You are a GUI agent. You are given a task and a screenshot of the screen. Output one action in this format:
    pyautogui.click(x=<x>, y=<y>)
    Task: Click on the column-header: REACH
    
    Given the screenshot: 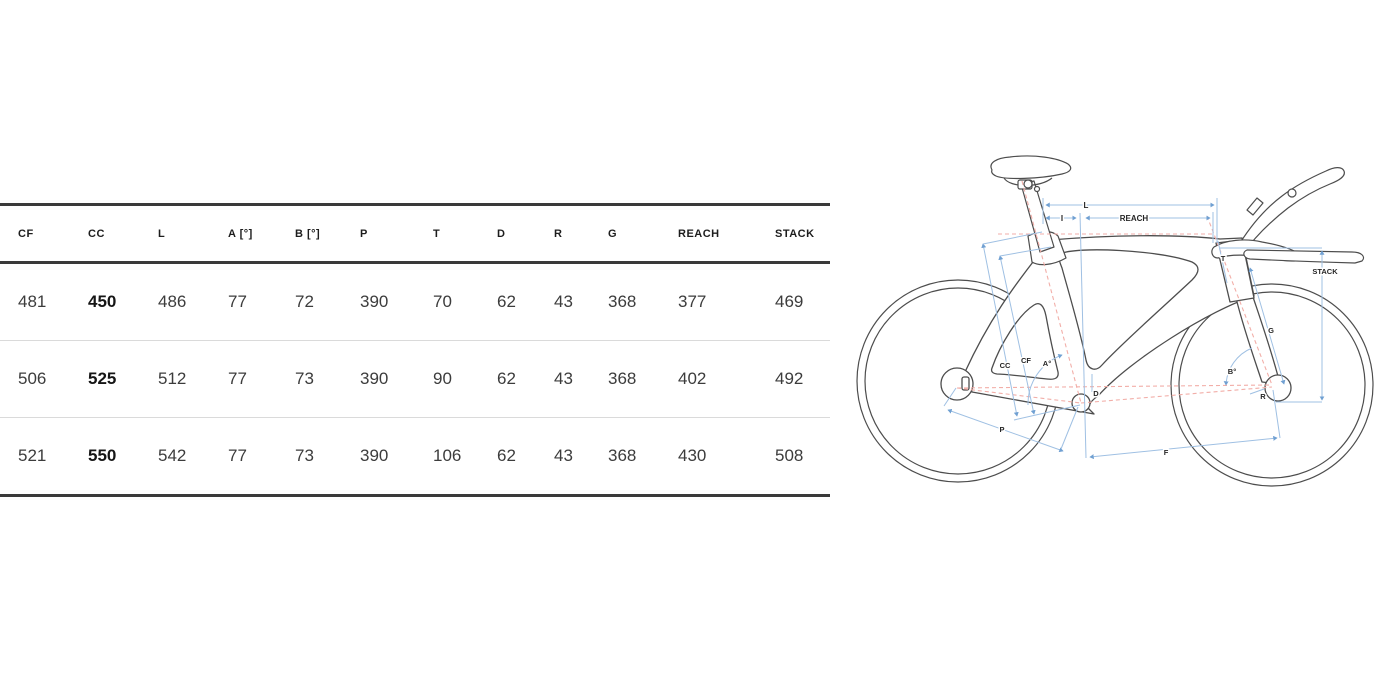 What is the action you would take?
    pyautogui.click(x=726, y=234)
    